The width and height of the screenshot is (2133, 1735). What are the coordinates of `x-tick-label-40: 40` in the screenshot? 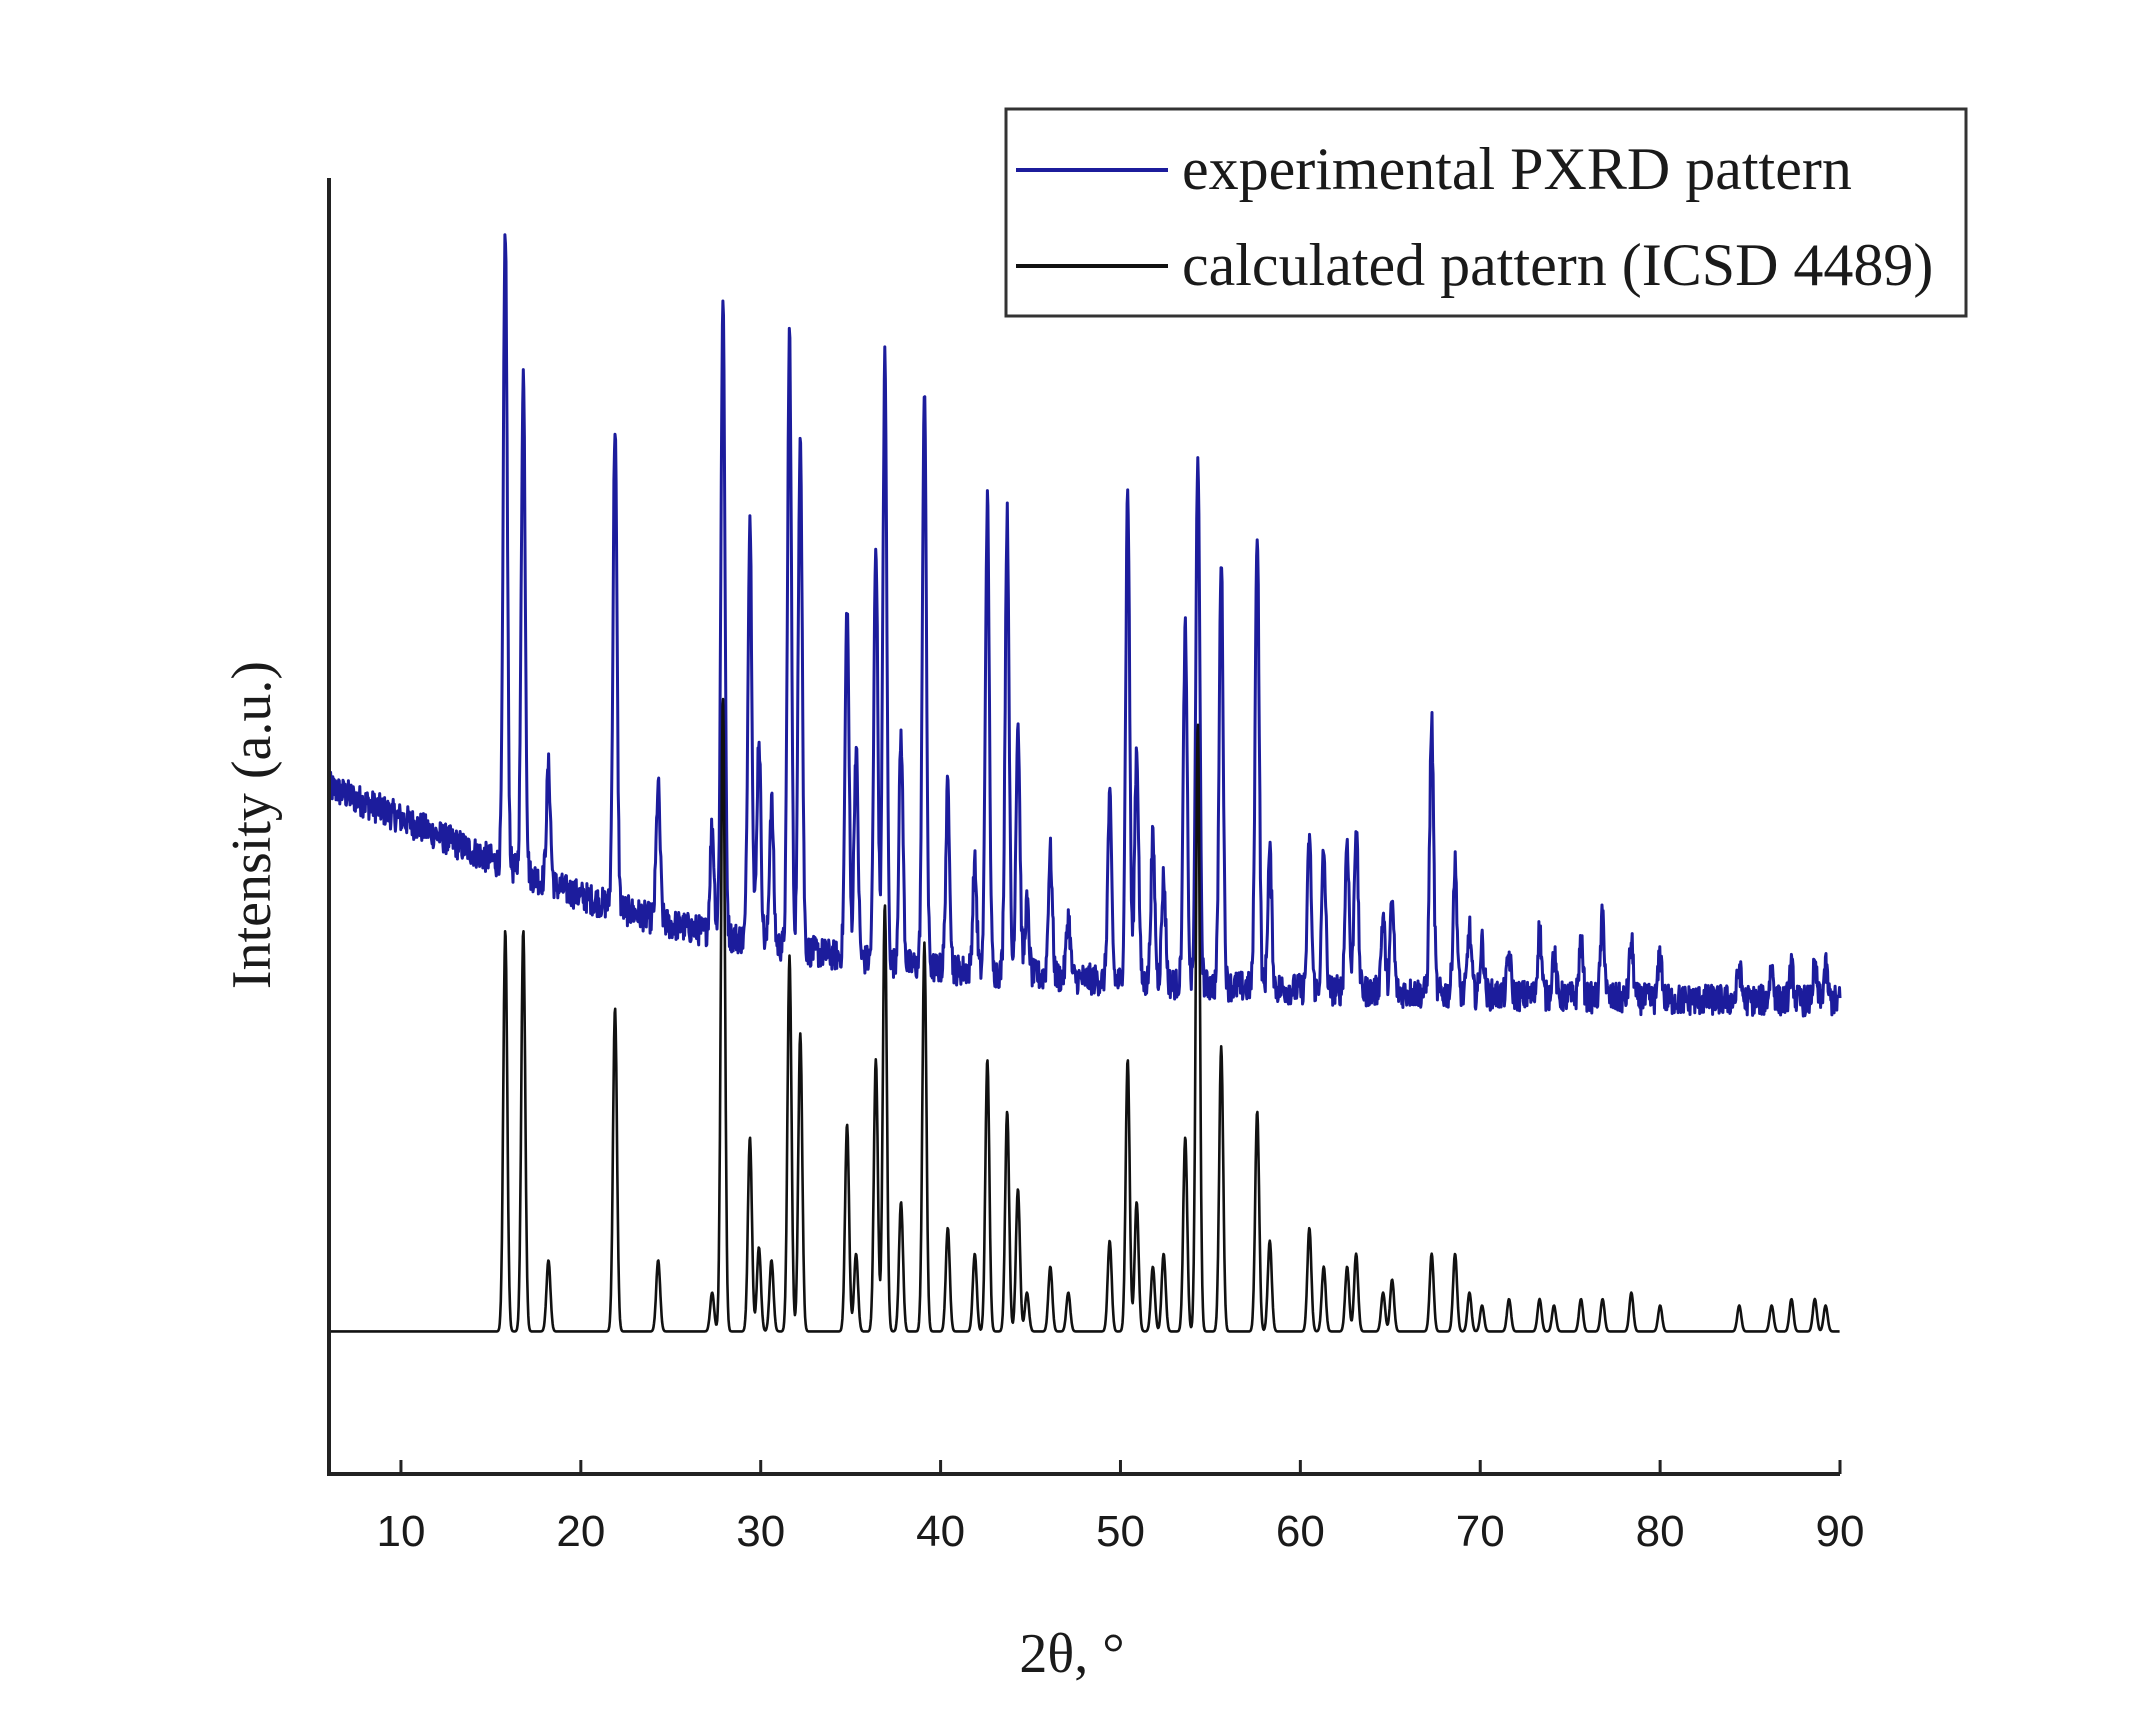 It's located at (940, 1531).